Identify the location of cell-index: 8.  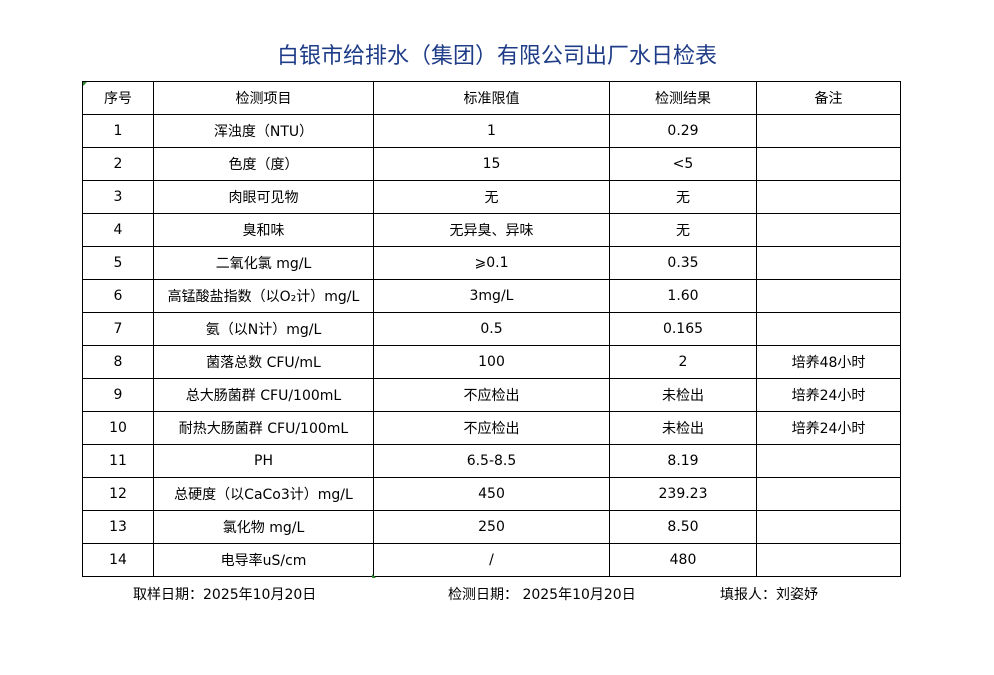
(118, 362).